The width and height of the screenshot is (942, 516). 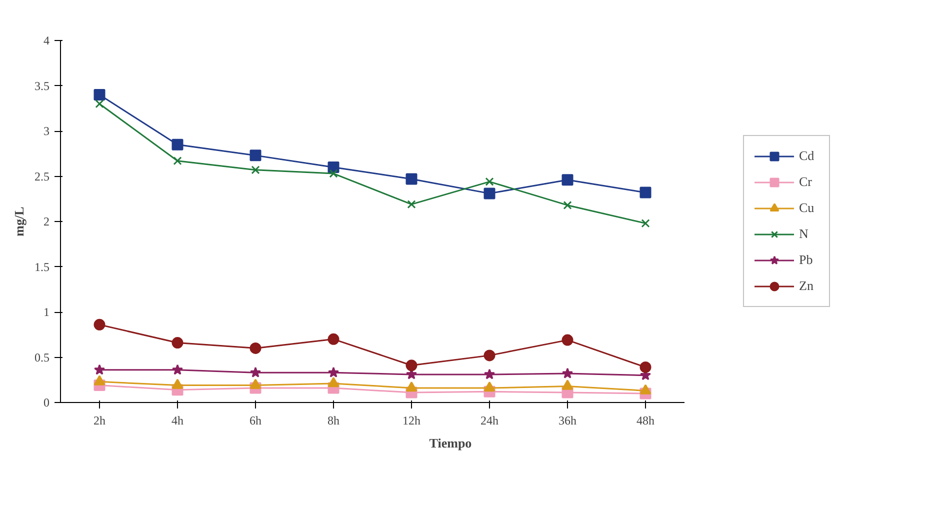 I want to click on x-tick-label: 4h, so click(x=178, y=421).